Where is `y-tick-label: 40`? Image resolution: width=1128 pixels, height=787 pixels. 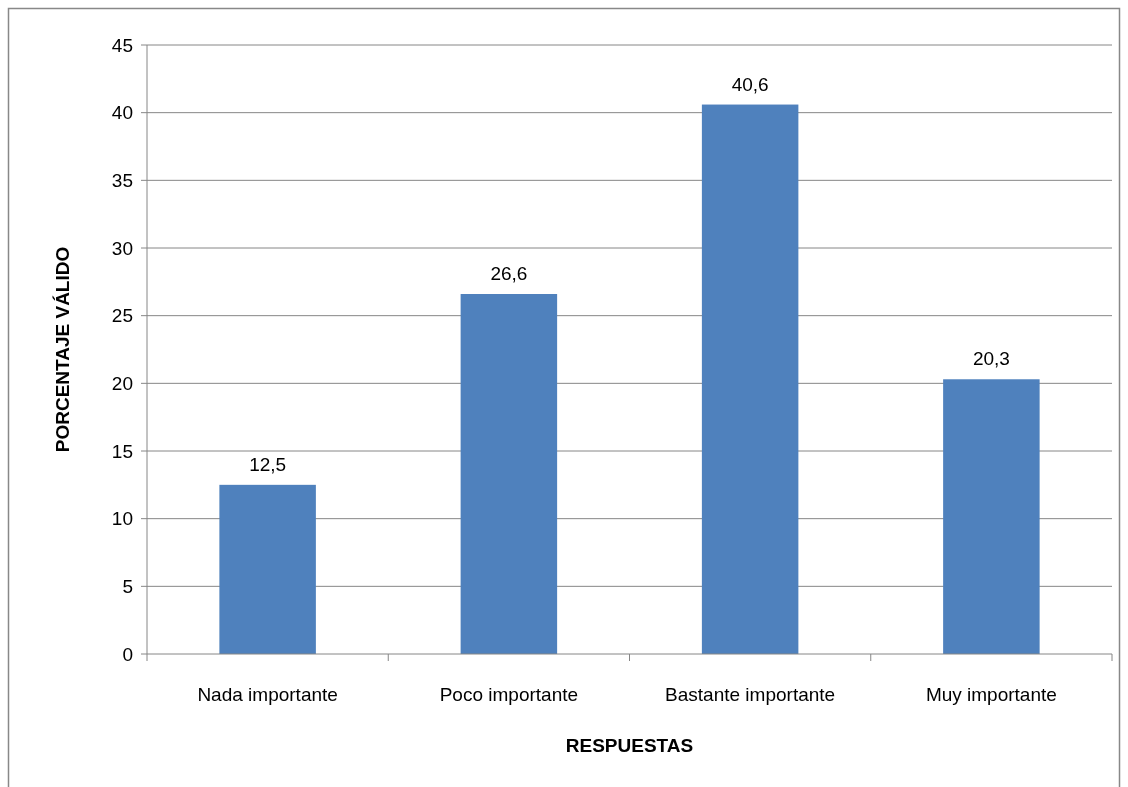
y-tick-label: 40 is located at coordinates (122, 113).